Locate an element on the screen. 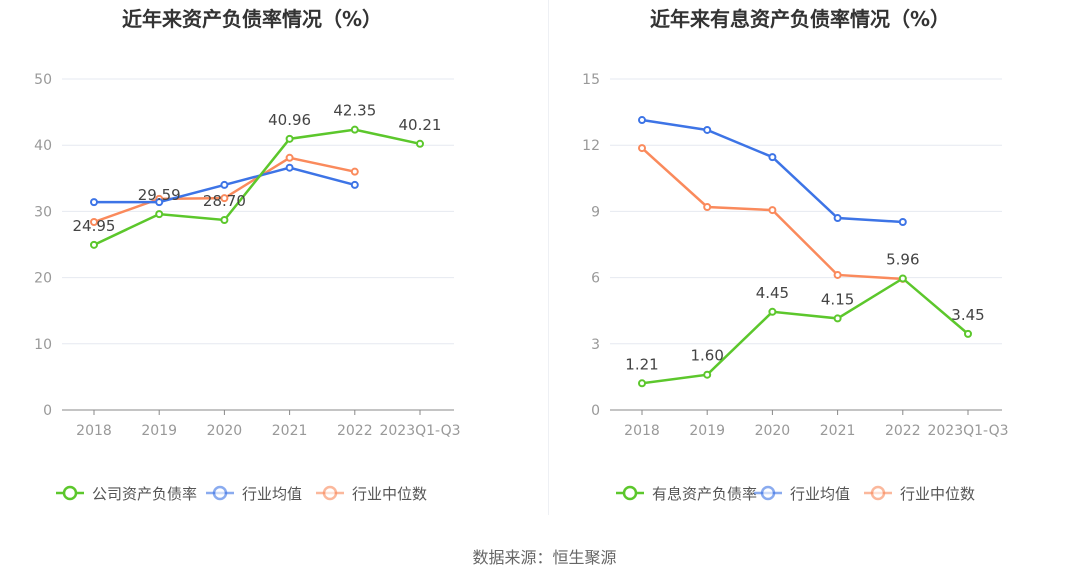 The image size is (1089, 582). y-tick-label: 6 is located at coordinates (595, 279).